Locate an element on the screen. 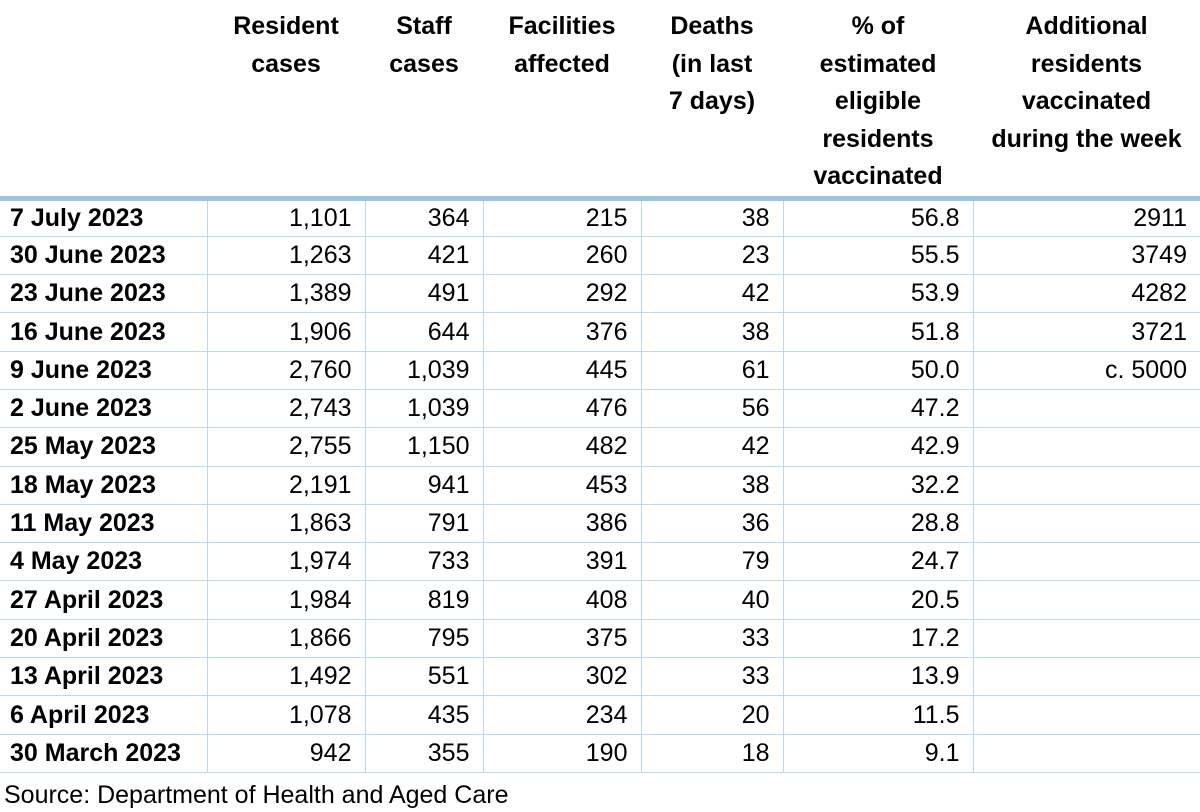 The width and height of the screenshot is (1200, 812). header-resident-cases: Resident cases is located at coordinates (286, 100).